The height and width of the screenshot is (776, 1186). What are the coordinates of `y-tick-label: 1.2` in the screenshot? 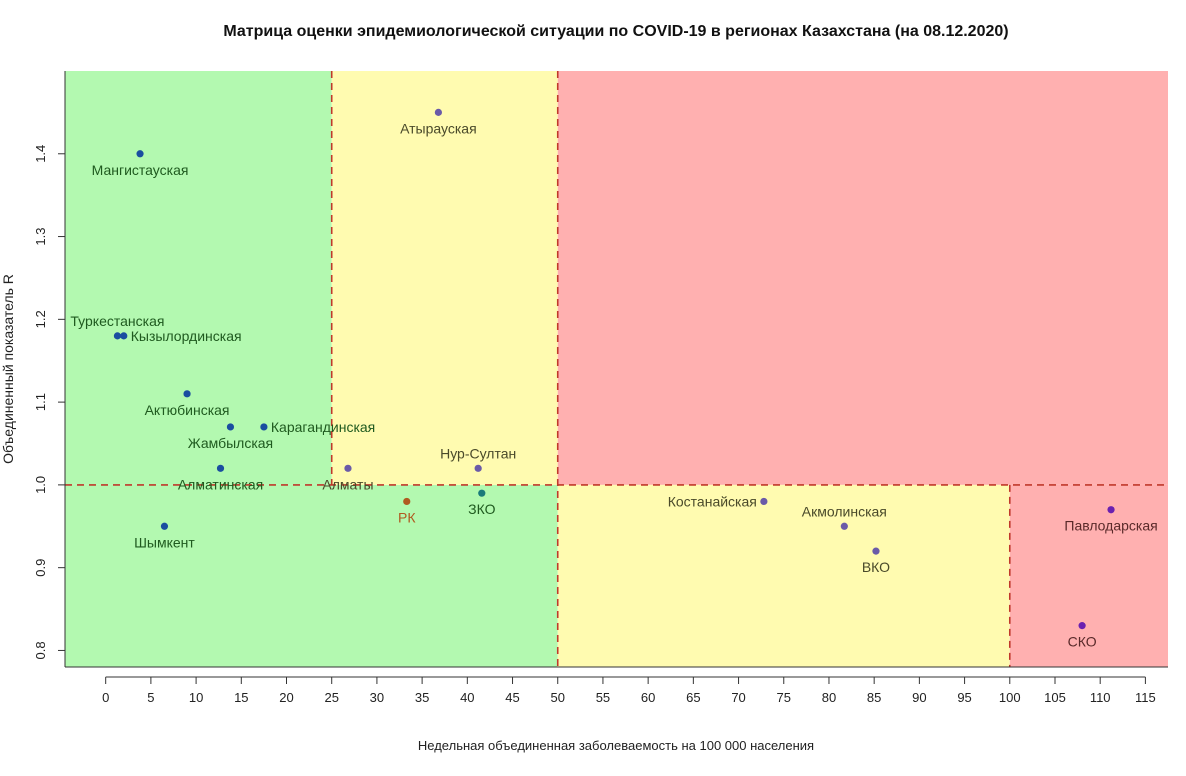 It's located at (40, 319).